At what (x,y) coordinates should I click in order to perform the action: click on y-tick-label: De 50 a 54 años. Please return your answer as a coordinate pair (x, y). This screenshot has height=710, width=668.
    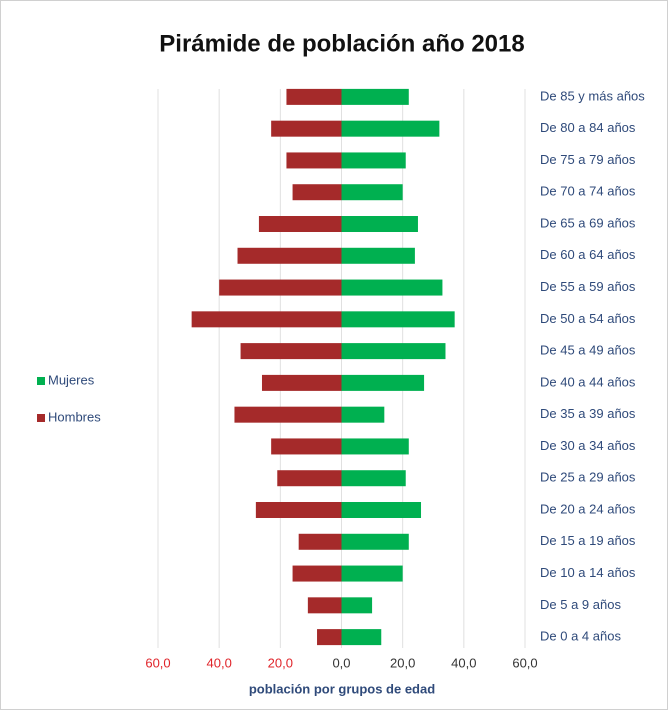
    Looking at the image, I should click on (588, 318).